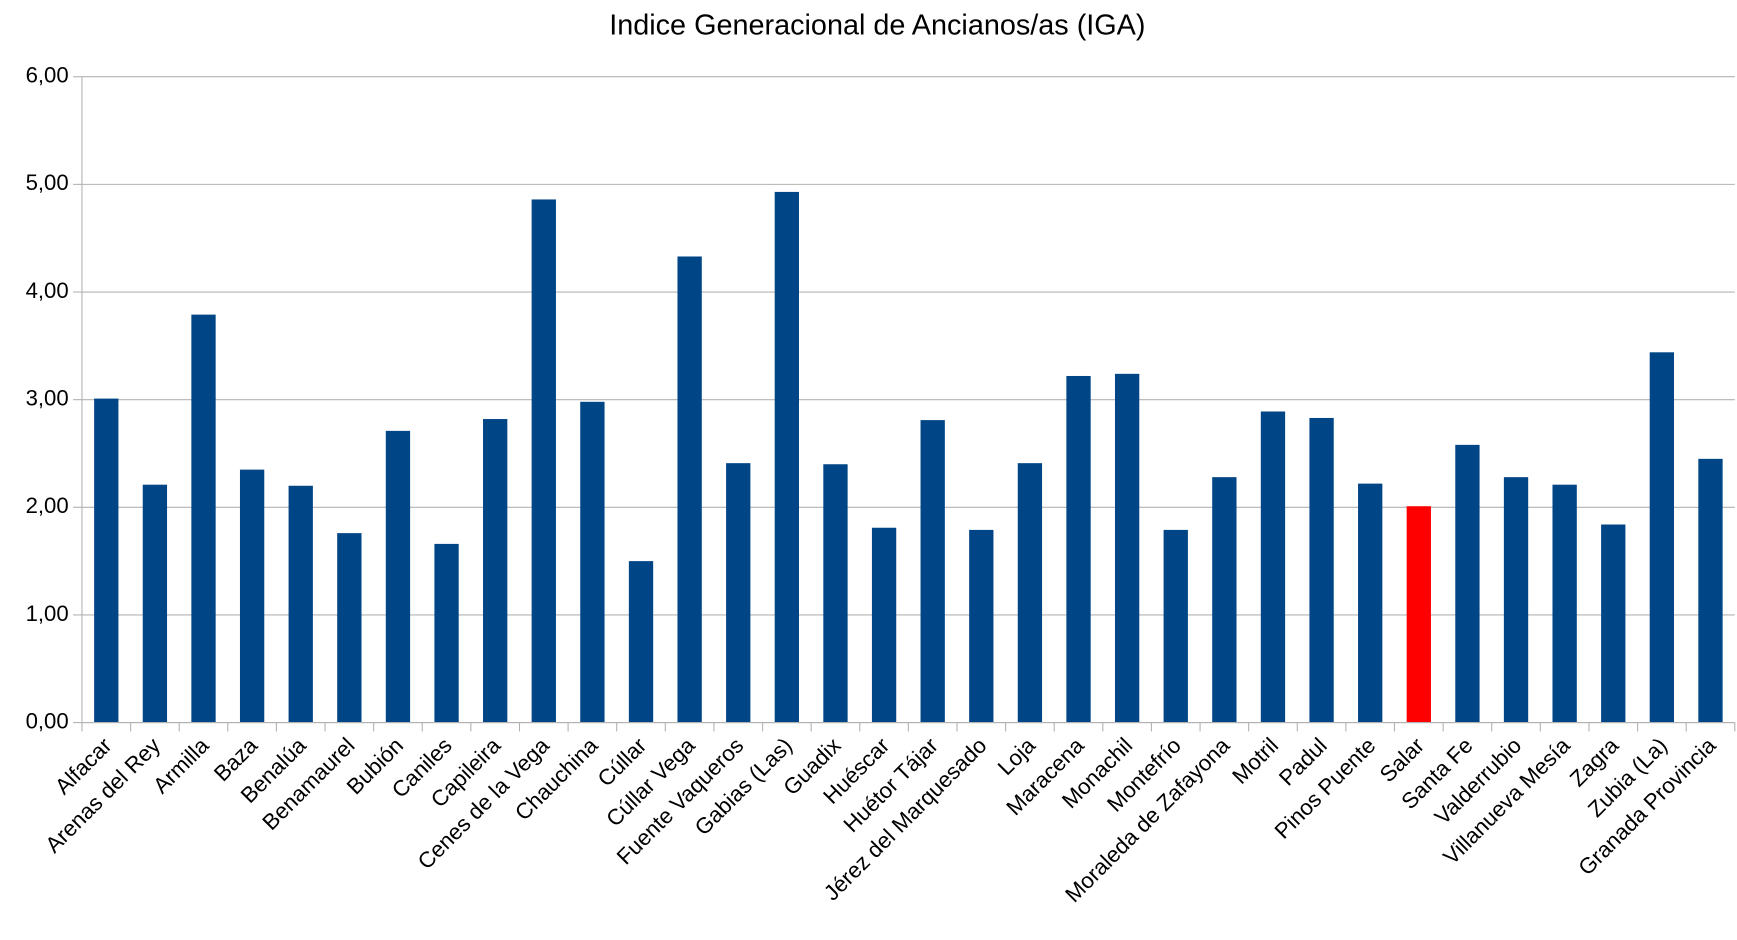 This screenshot has width=1737, height=940. Describe the element at coordinates (47, 290) in the screenshot. I see `y-tick-label: 4,00` at that location.